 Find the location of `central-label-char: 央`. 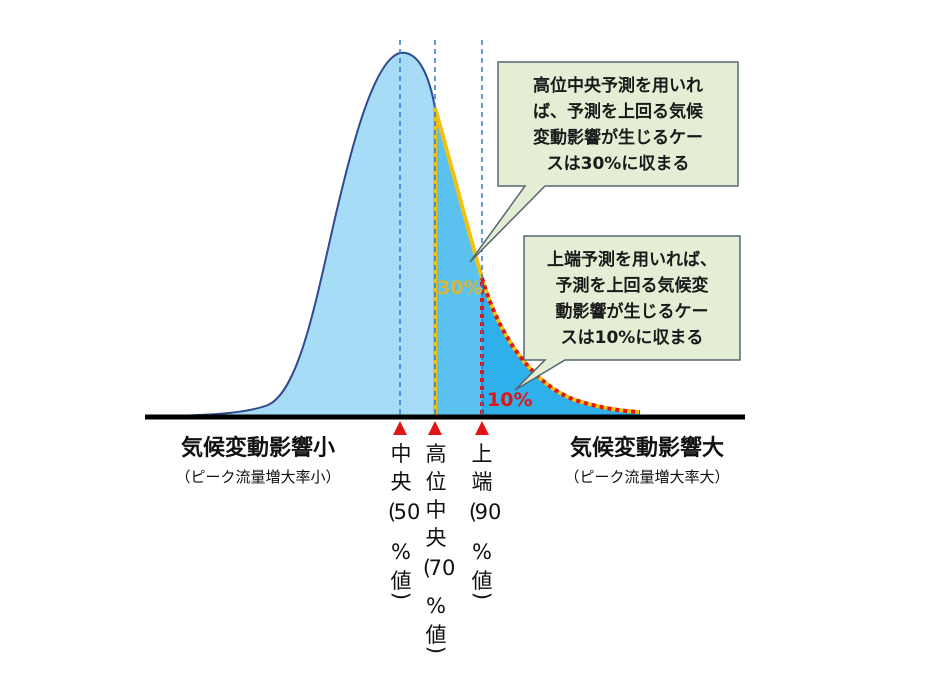

central-label-char: 央 is located at coordinates (401, 482).